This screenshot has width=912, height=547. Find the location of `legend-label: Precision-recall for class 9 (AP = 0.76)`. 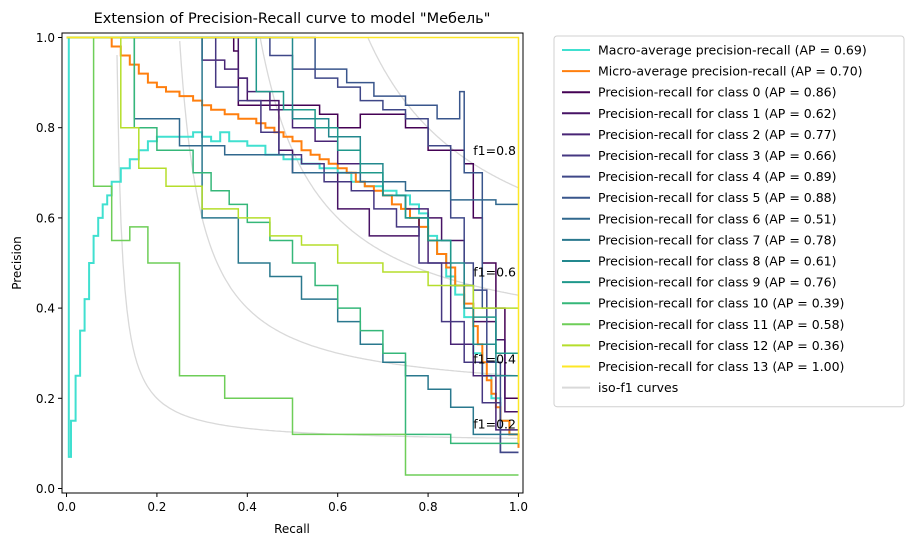

legend-label: Precision-recall for class 9 (AP = 0.76) is located at coordinates (717, 282).